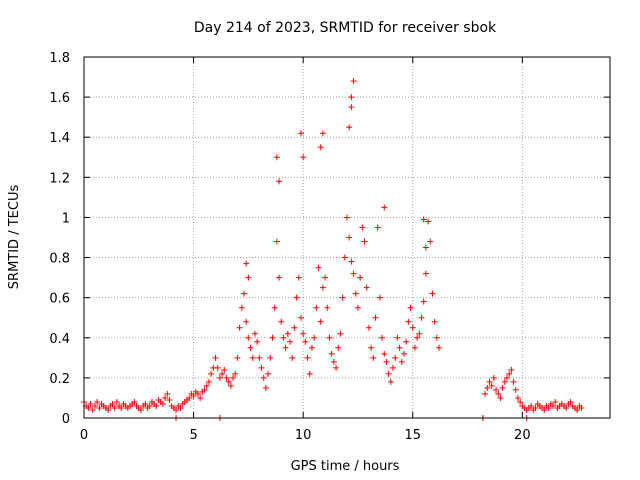 The width and height of the screenshot is (640, 480). What do you see at coordinates (59, 98) in the screenshot?
I see `y-tick-label: 1.6` at bounding box center [59, 98].